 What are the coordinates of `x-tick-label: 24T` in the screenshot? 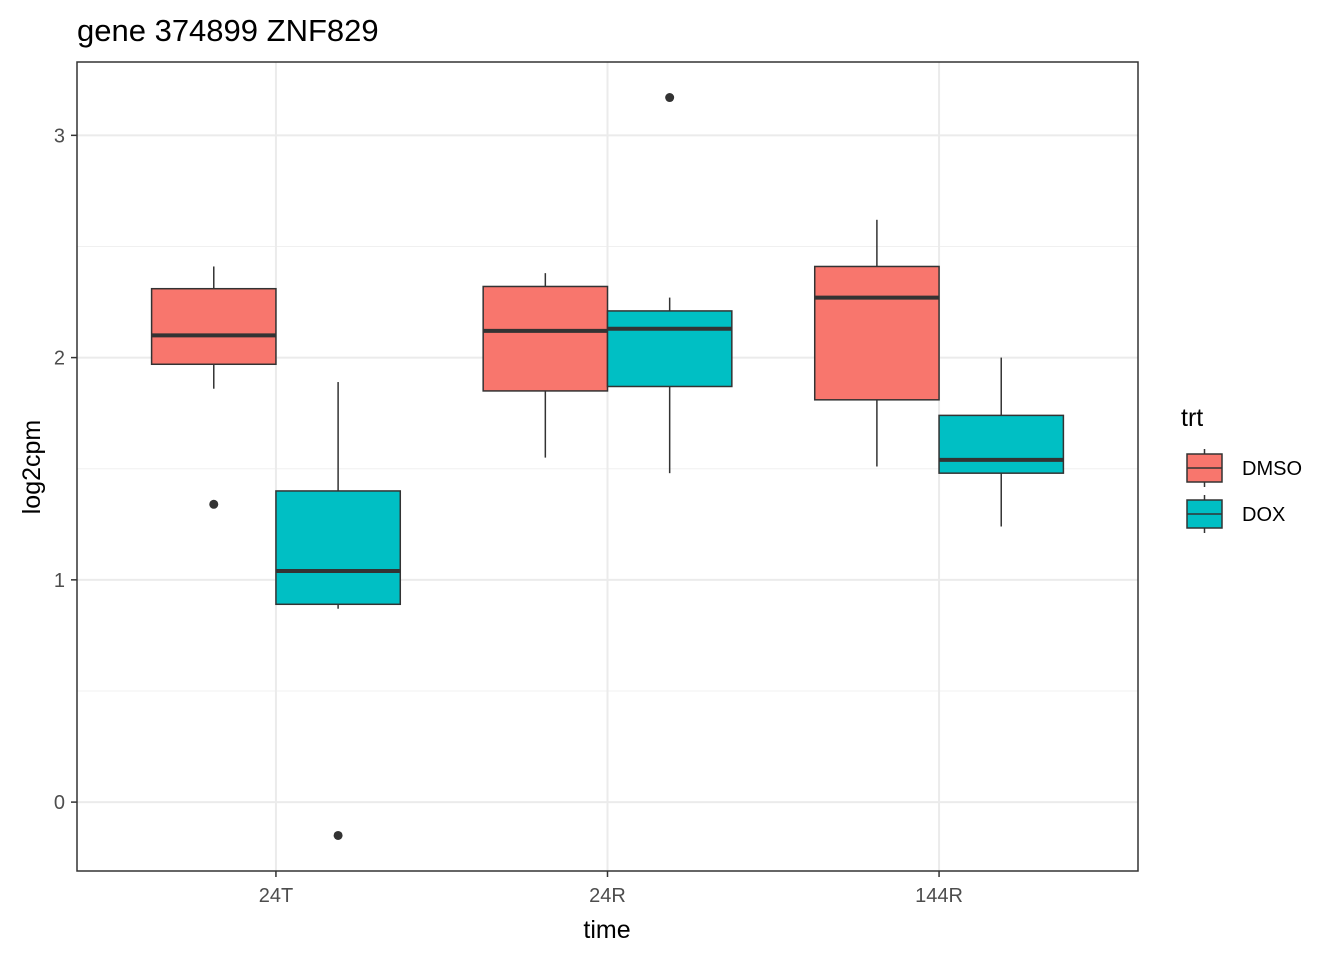 It's located at (276, 896).